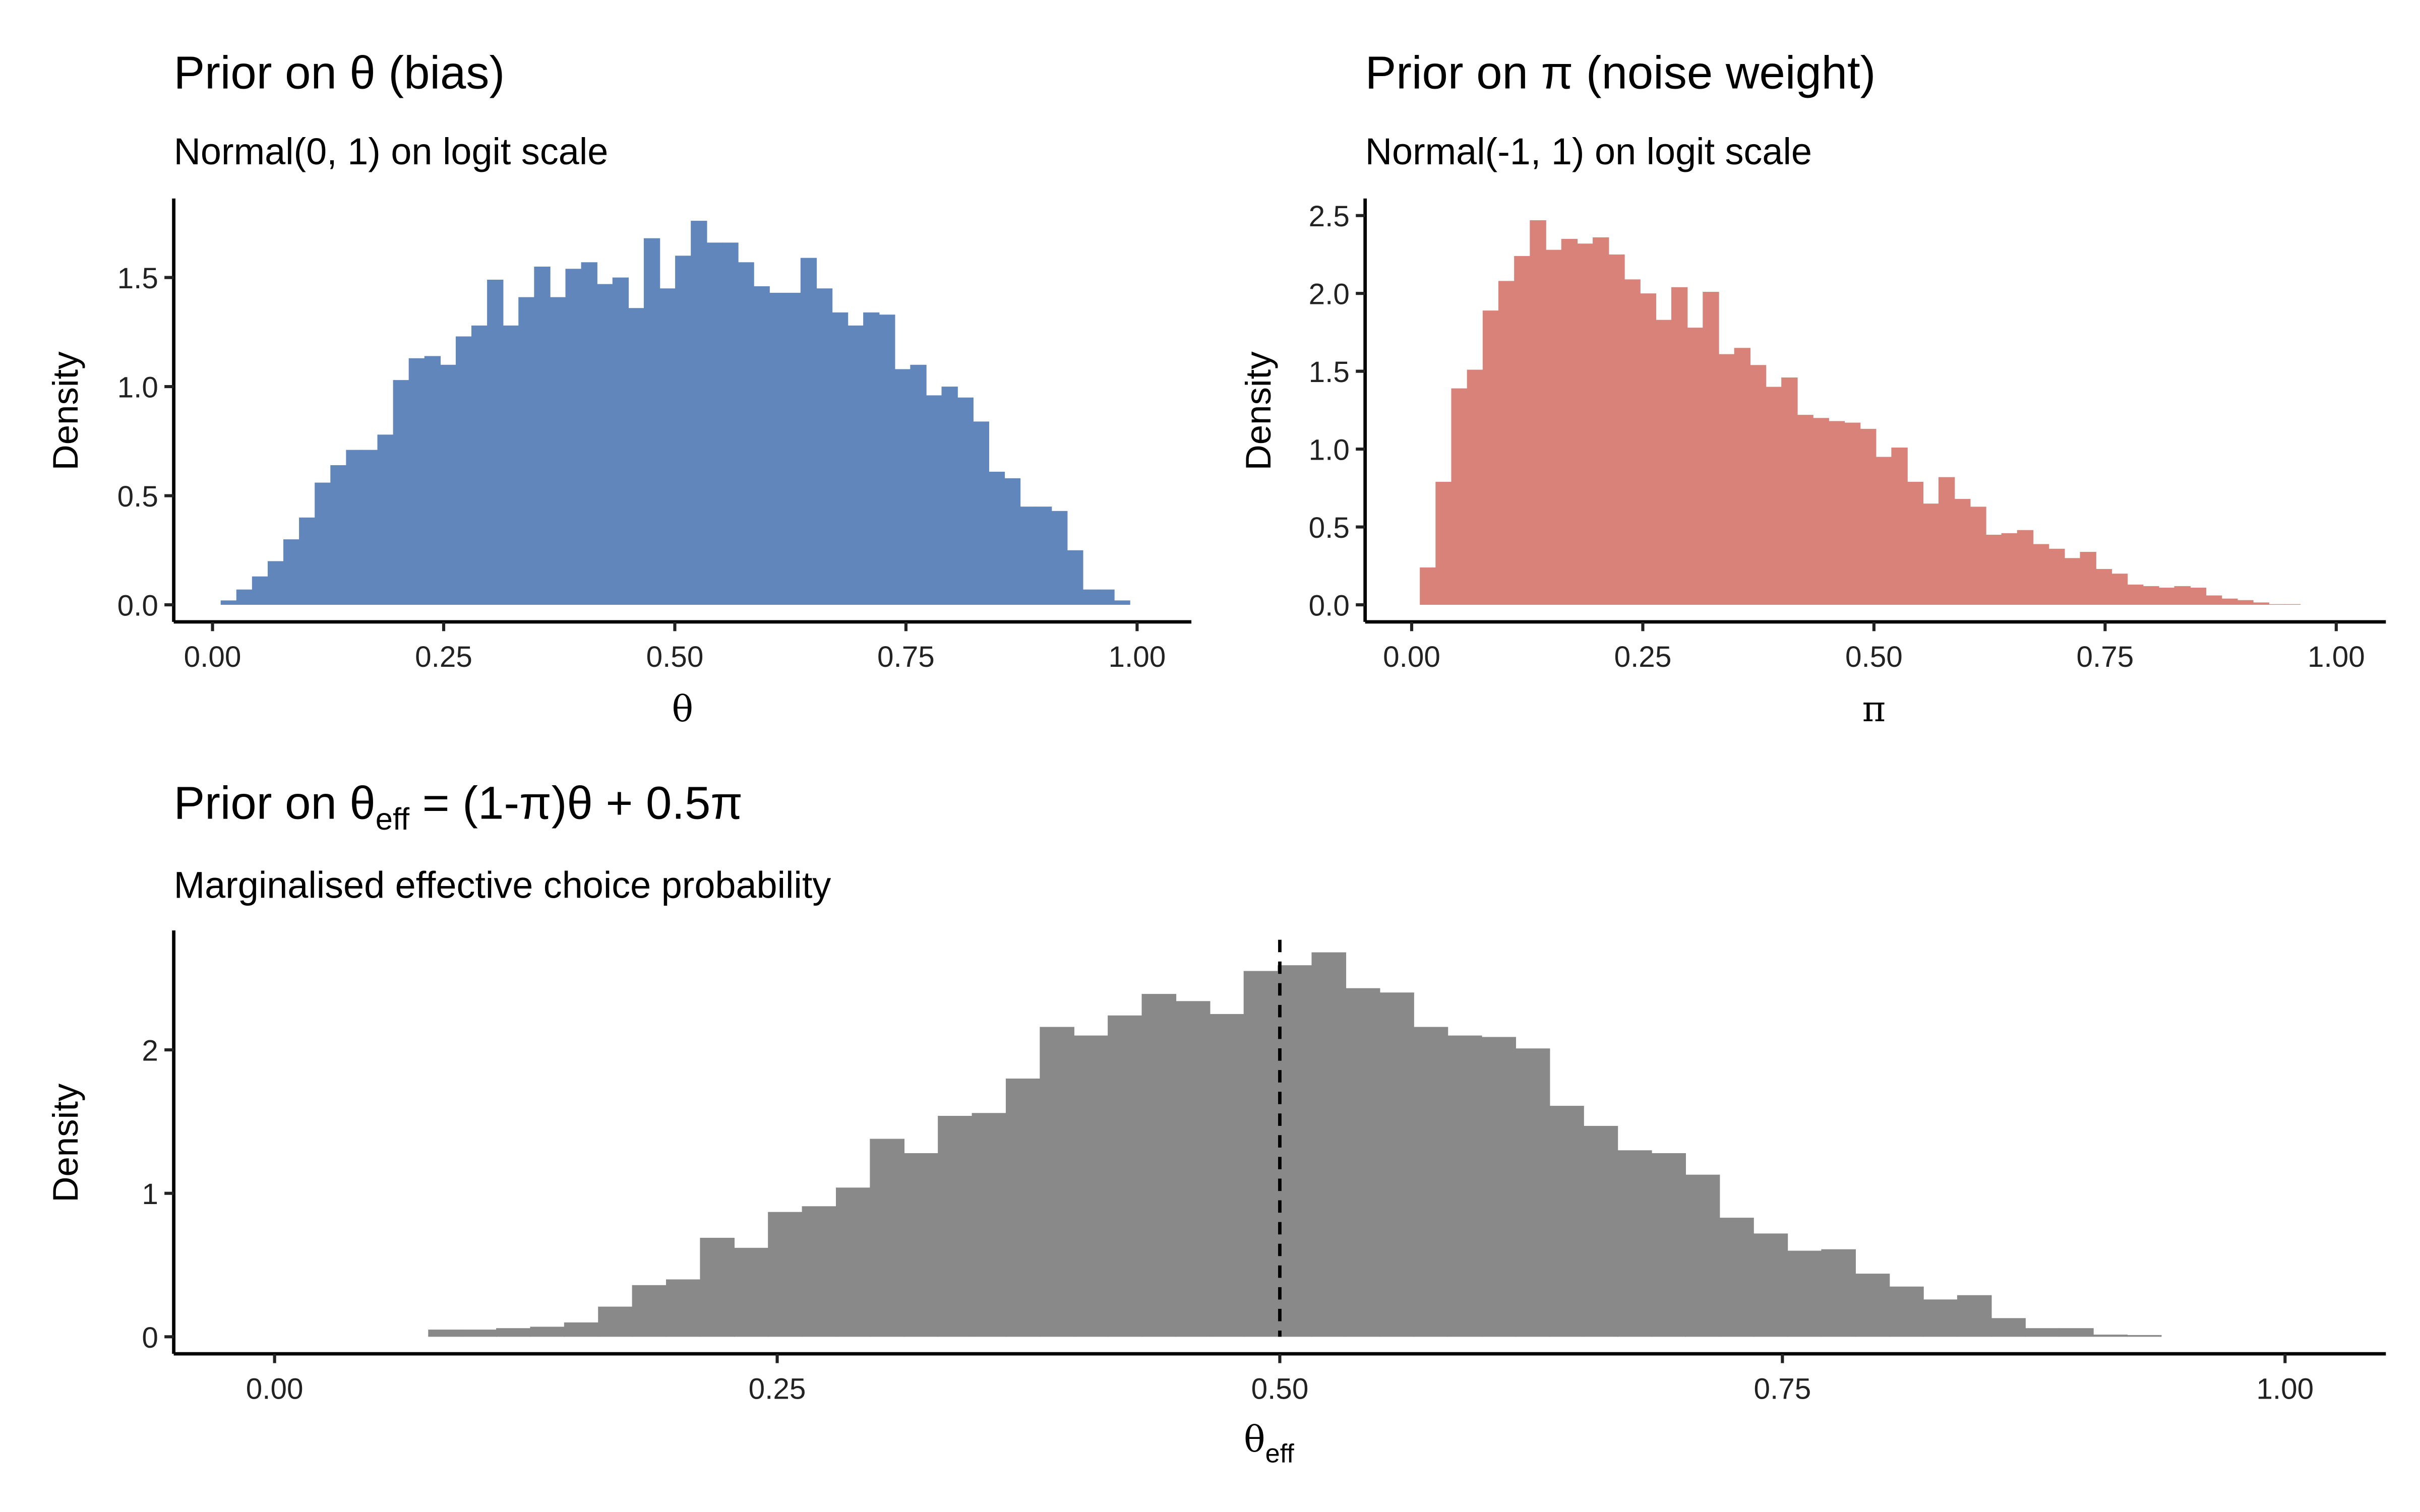 The height and width of the screenshot is (1512, 2420). Describe the element at coordinates (576, 803) in the screenshot. I see `title-rest: = (1-π)θ + 0.5π` at that location.